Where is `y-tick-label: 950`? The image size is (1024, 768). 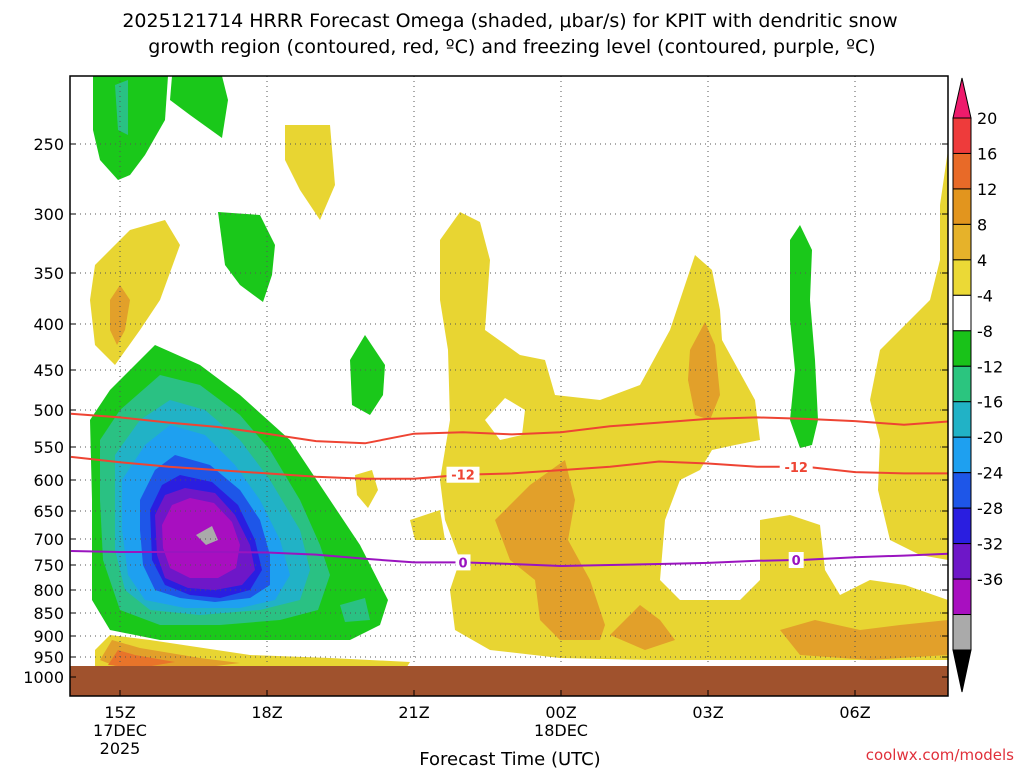
y-tick-label: 950 is located at coordinates (48, 657).